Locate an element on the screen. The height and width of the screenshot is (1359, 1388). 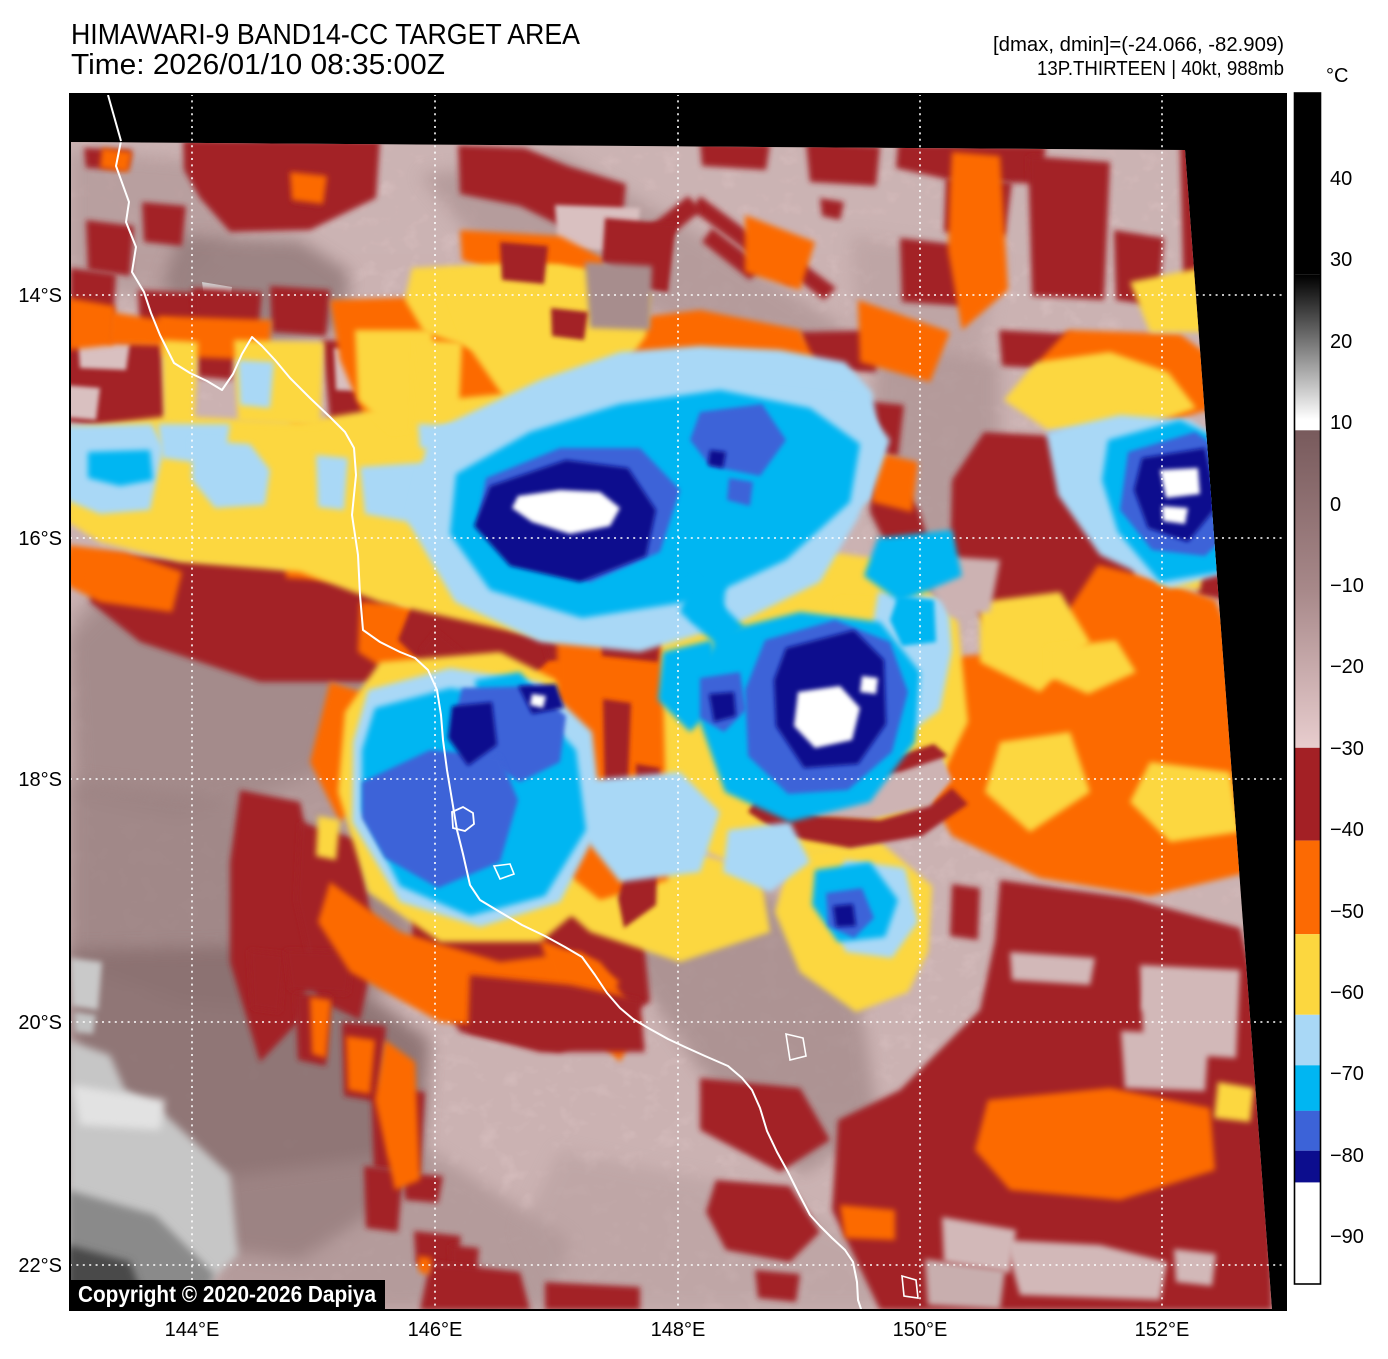
svg-text: 144°E is located at coordinates (192, 1330).